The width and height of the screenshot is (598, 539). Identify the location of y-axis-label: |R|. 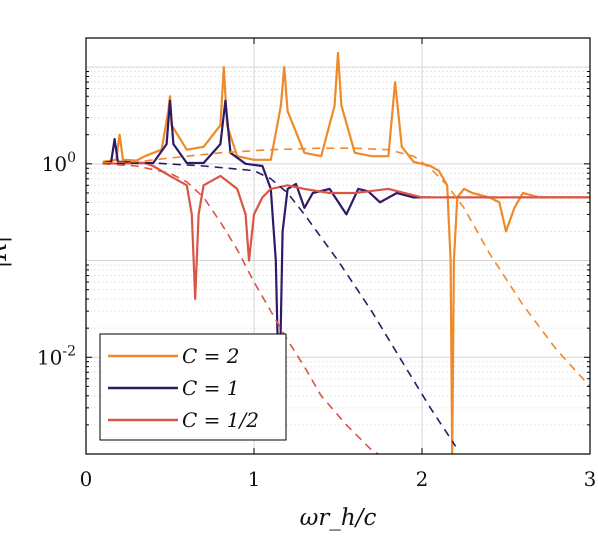
(6, 252).